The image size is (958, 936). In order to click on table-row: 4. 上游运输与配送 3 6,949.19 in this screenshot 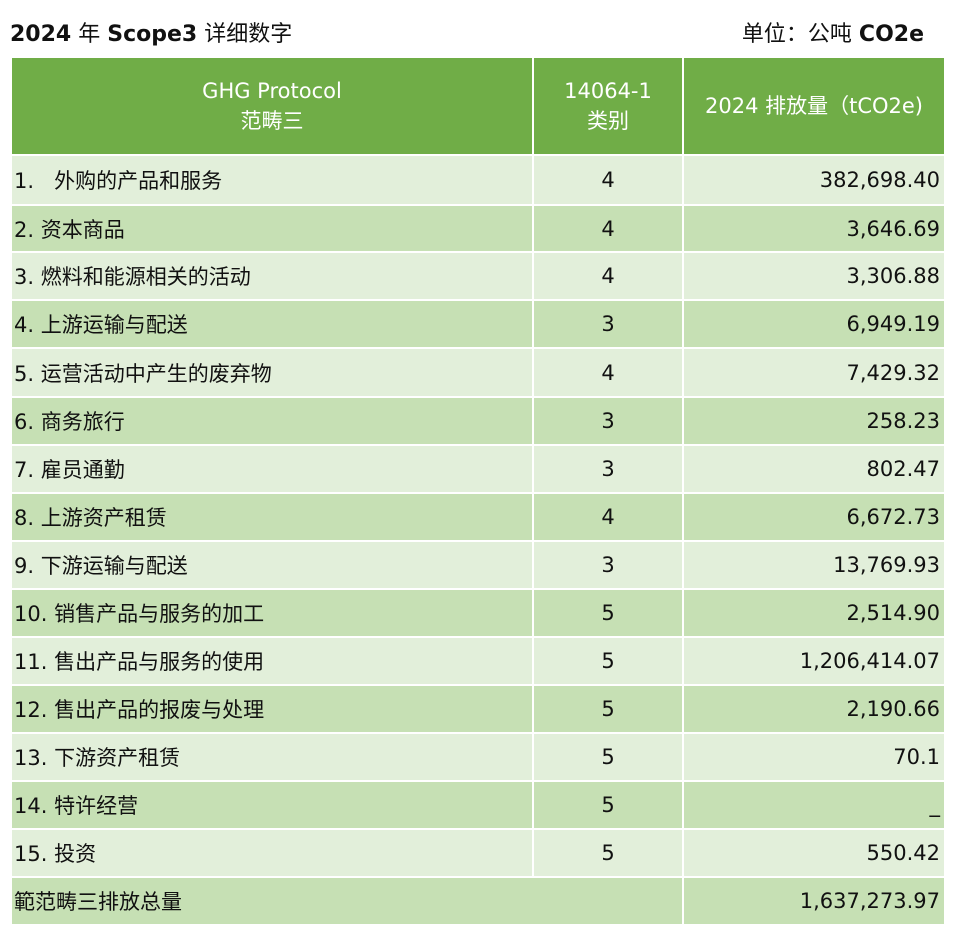, I will do `click(478, 324)`.